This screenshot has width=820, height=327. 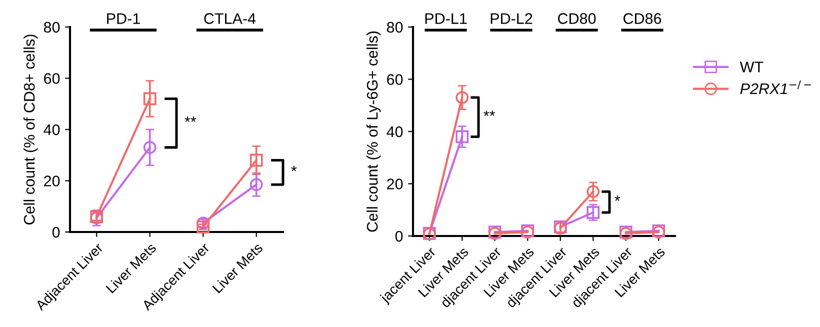 I want to click on annotation: *, so click(x=617, y=198).